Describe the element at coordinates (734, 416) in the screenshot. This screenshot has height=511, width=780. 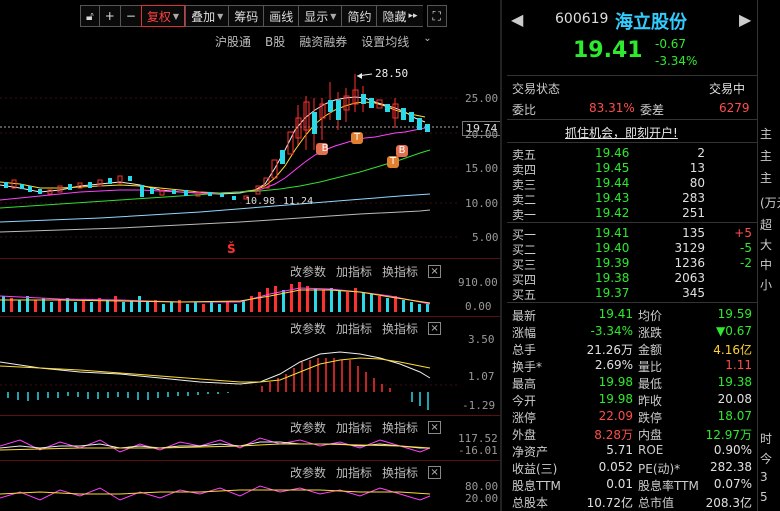
I see `stat-value: 18.07` at that location.